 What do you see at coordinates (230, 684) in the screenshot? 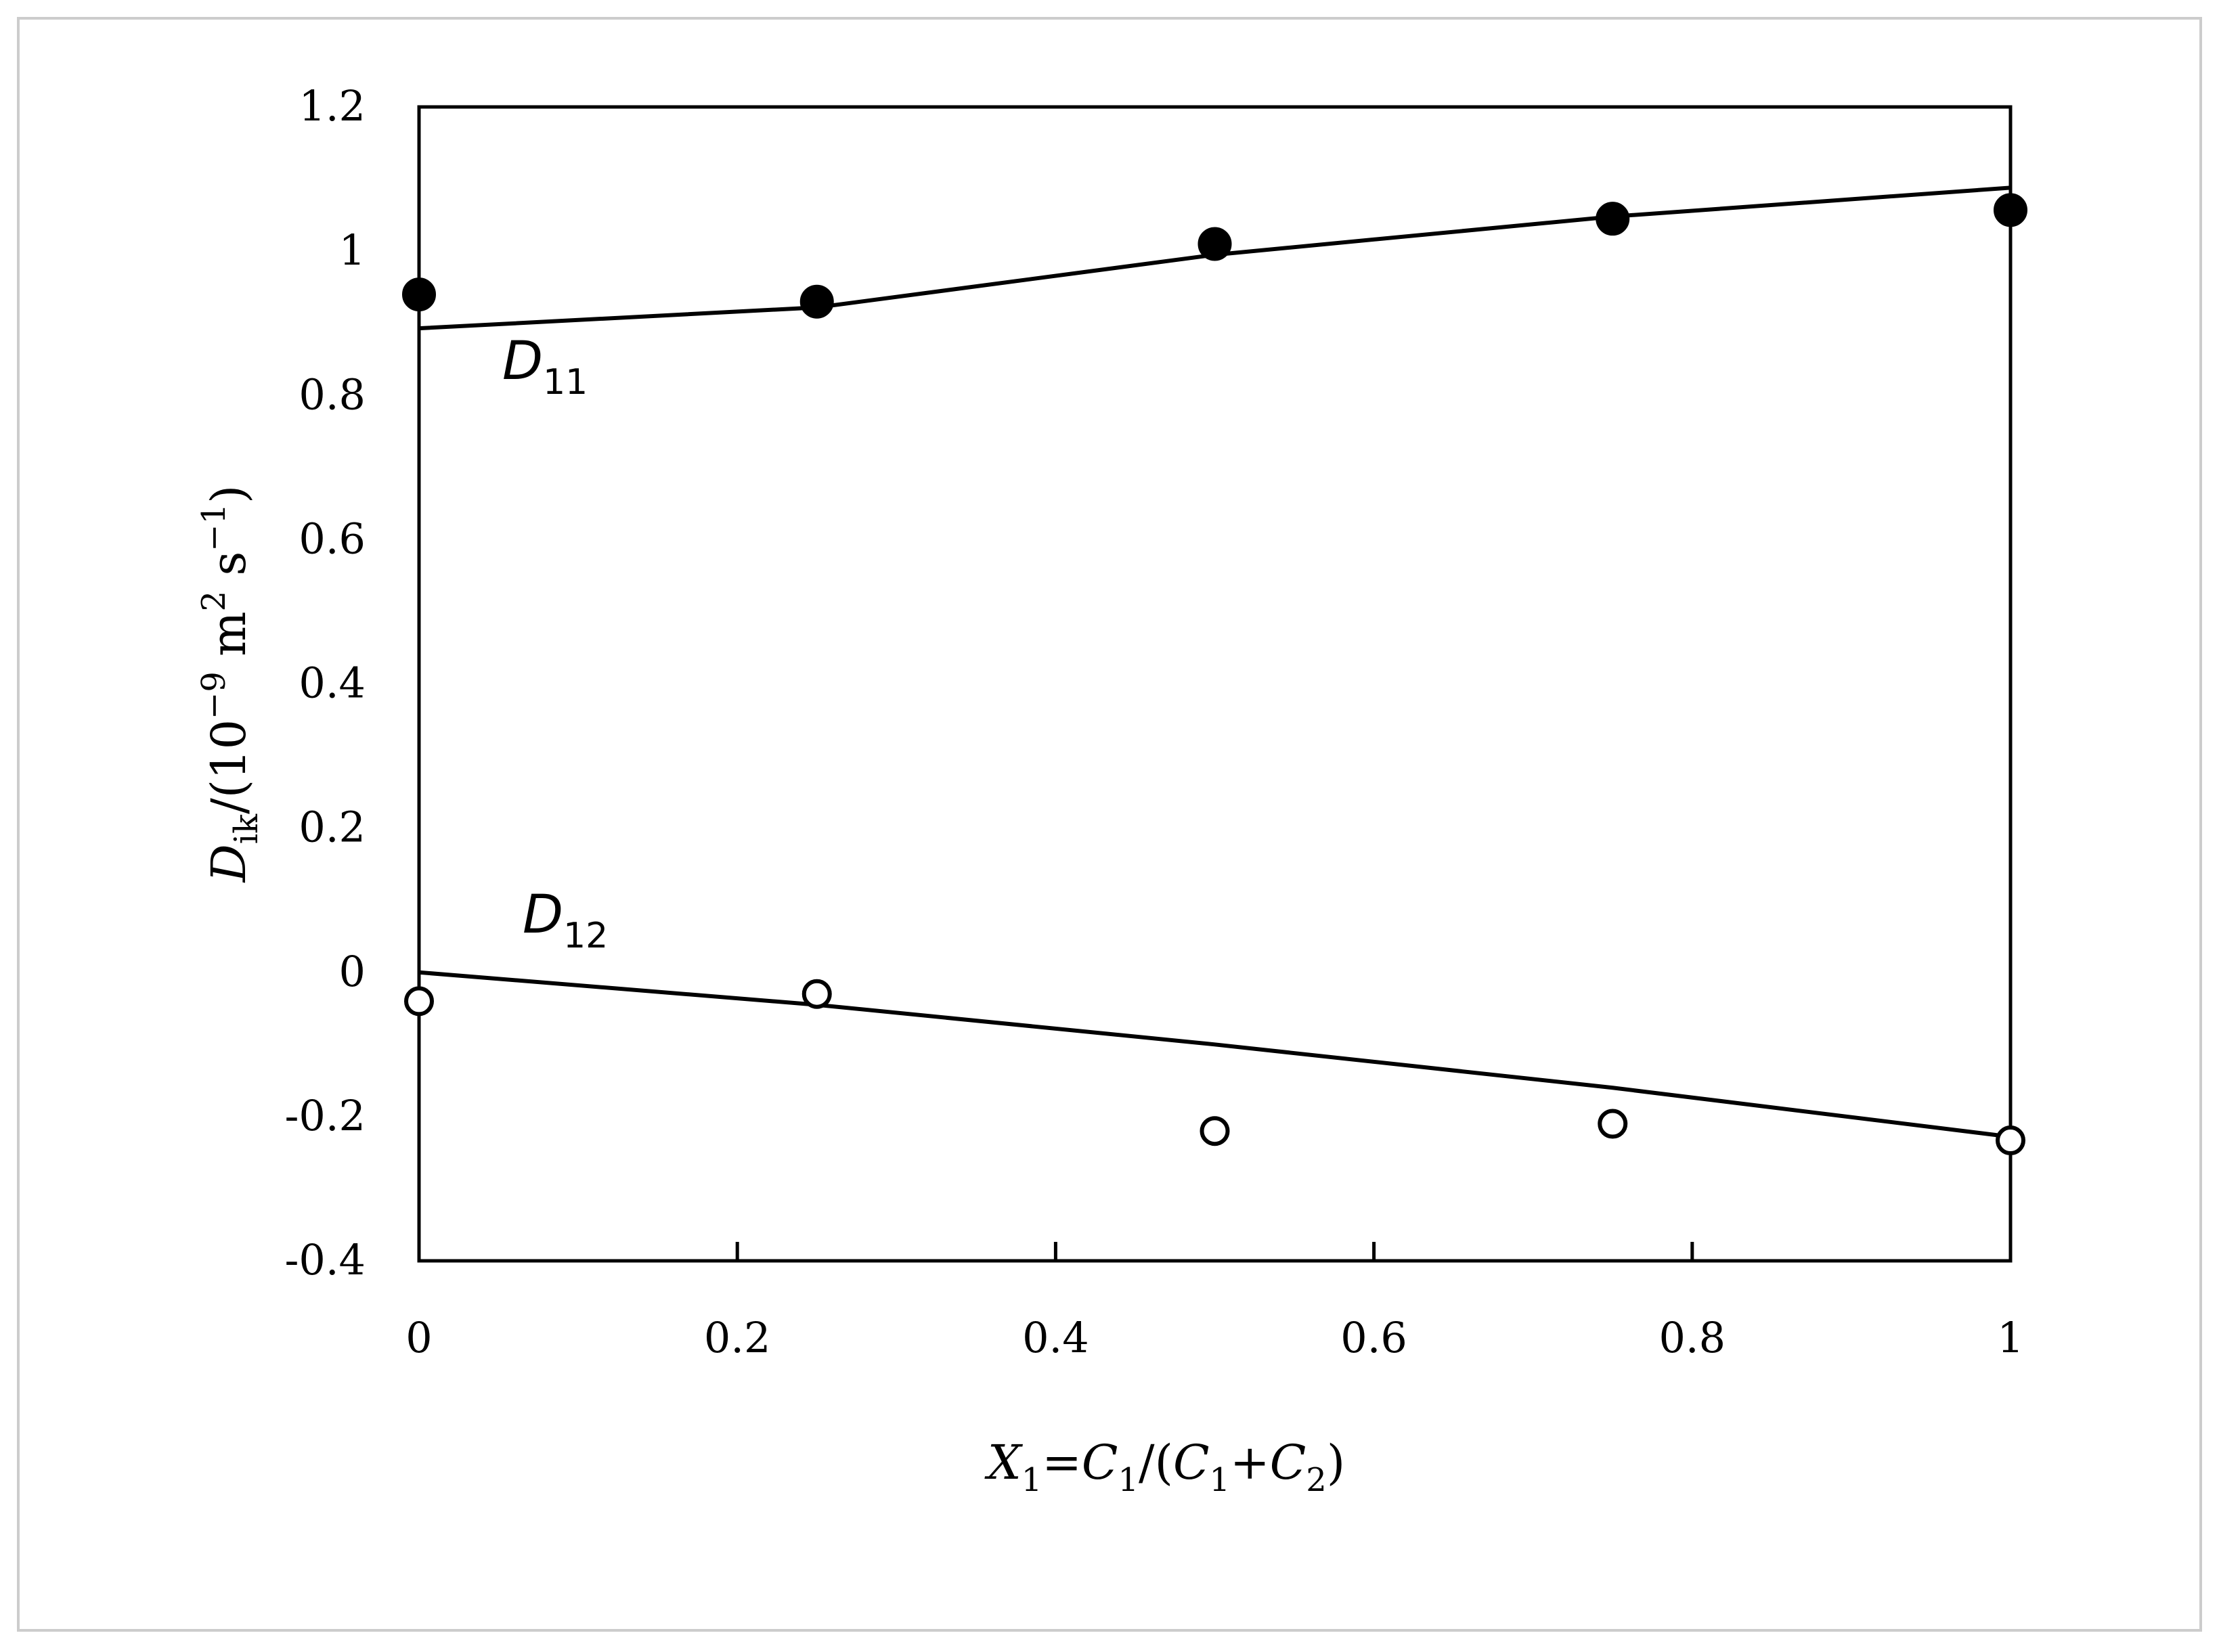
I see `y-axis-title: Dik/(10−9 m2 s−1)` at bounding box center [230, 684].